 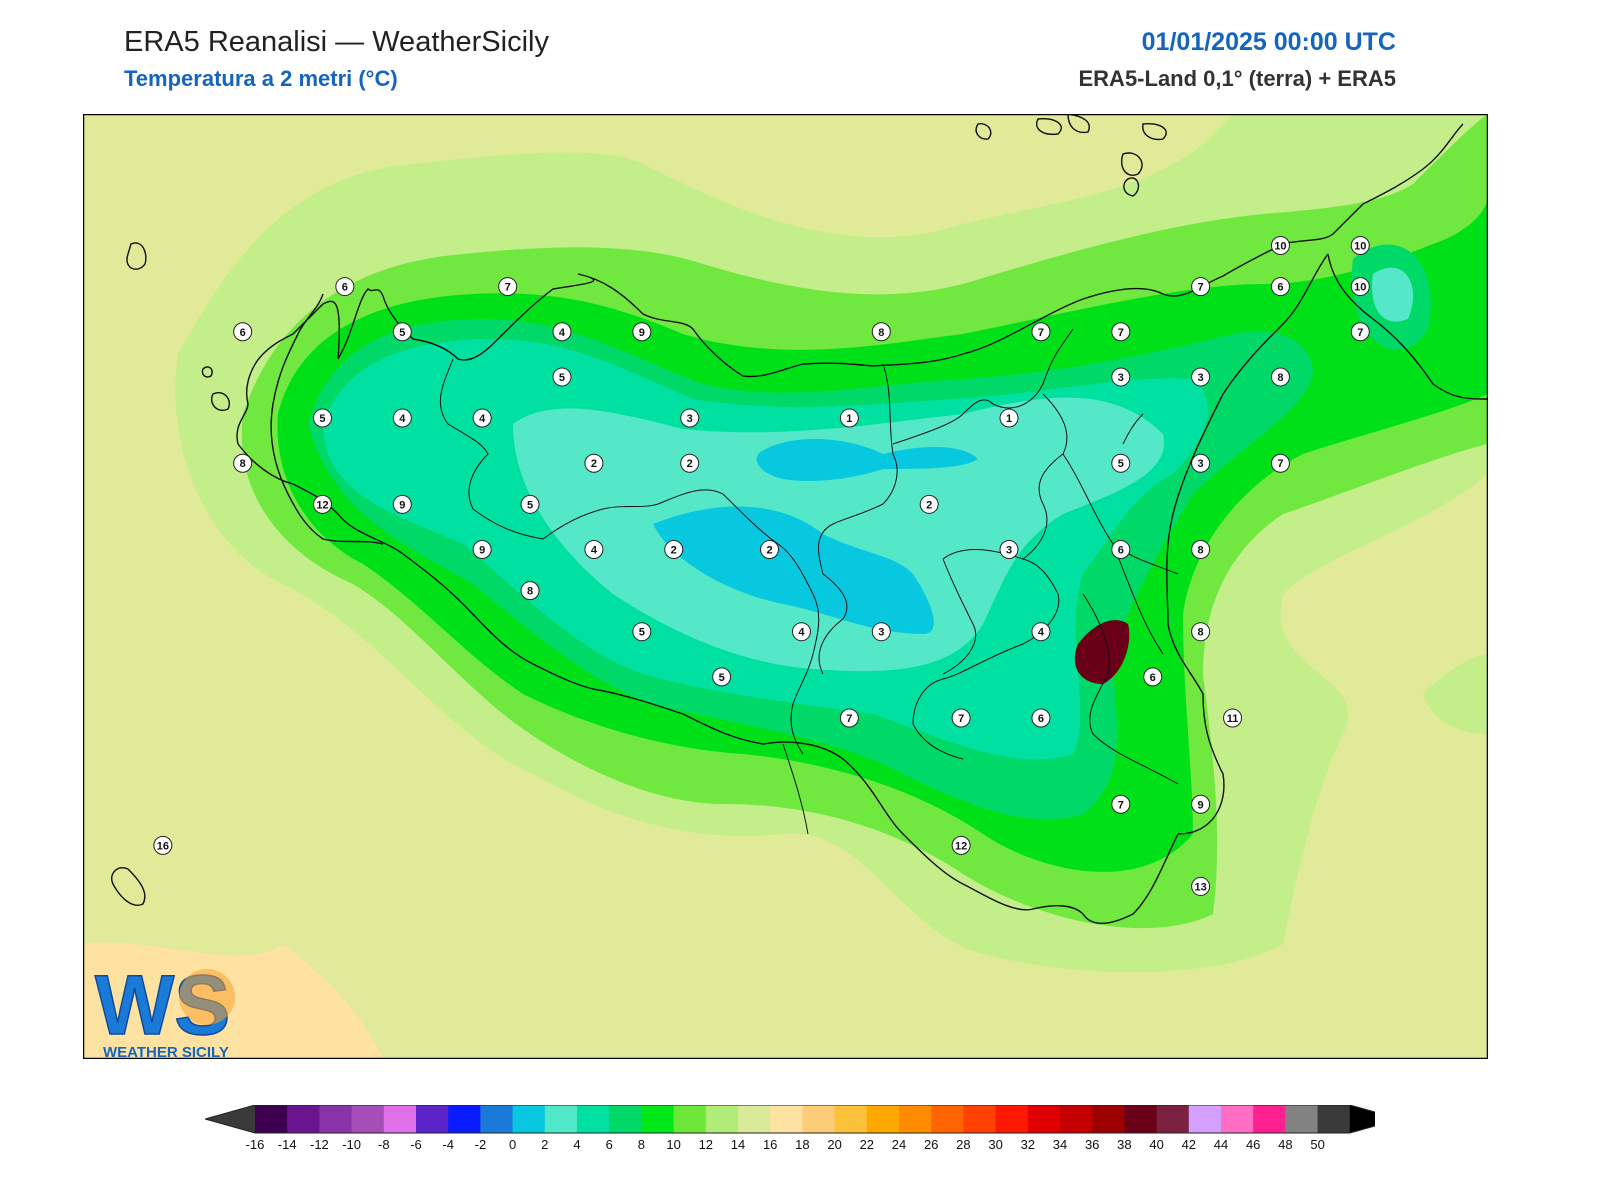 What do you see at coordinates (899, 1144) in the screenshot?
I see `colorbar-tick-label: 24` at bounding box center [899, 1144].